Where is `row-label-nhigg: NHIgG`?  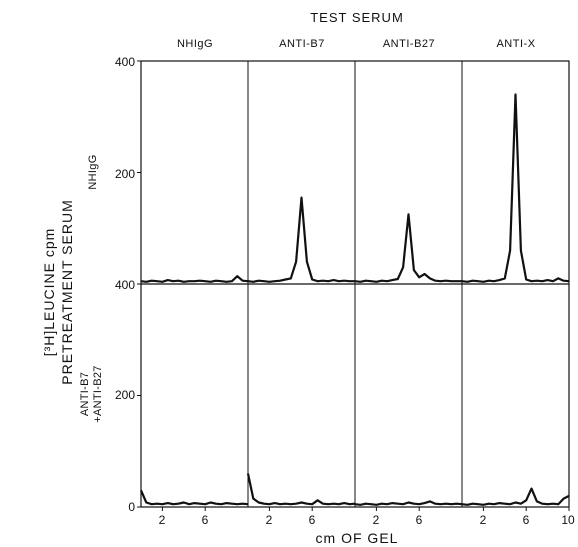 row-label-nhigg: NHIgG is located at coordinates (93, 171).